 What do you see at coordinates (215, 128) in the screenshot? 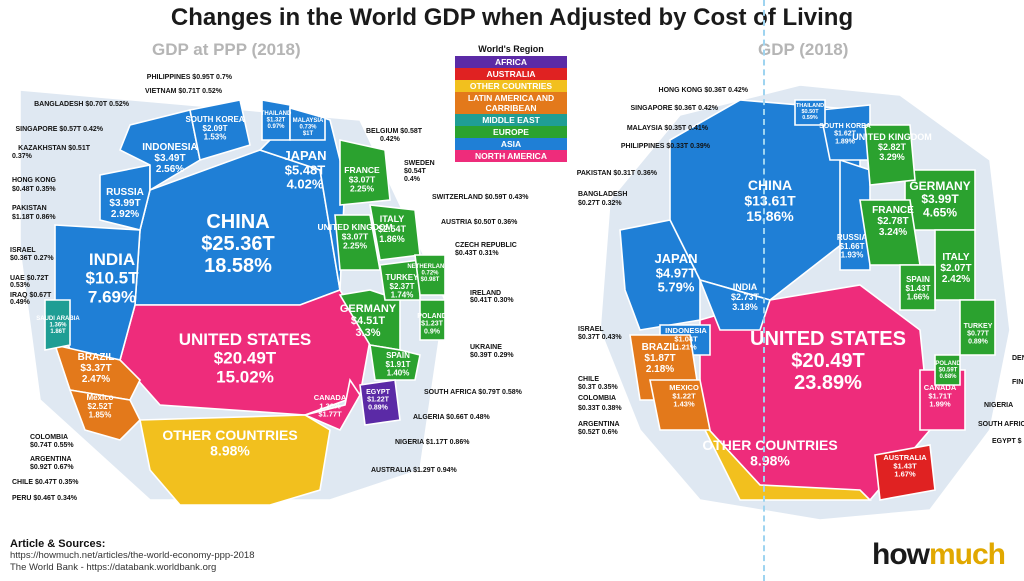
I see `left-south-korea-value: $2.09T` at bounding box center [215, 128].